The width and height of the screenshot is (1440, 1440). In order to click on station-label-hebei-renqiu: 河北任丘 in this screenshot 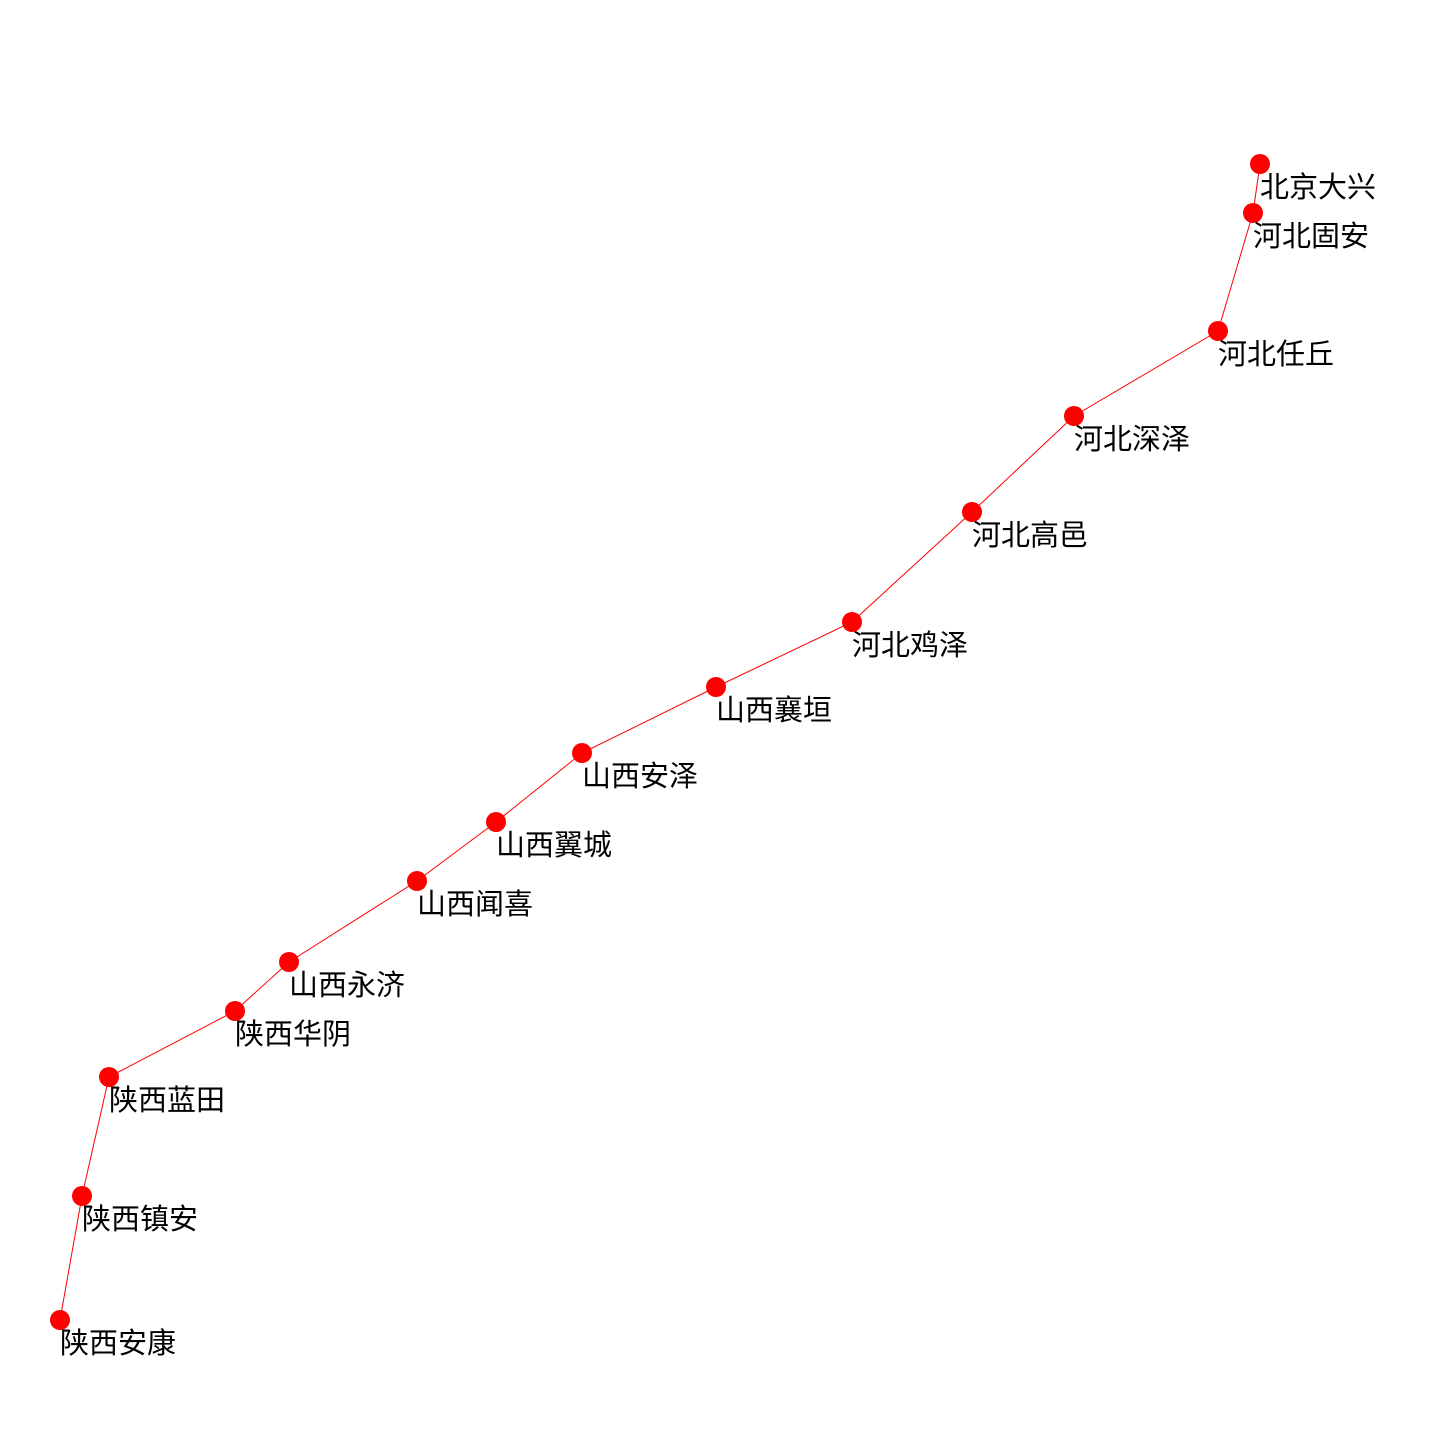, I will do `click(1276, 354)`.